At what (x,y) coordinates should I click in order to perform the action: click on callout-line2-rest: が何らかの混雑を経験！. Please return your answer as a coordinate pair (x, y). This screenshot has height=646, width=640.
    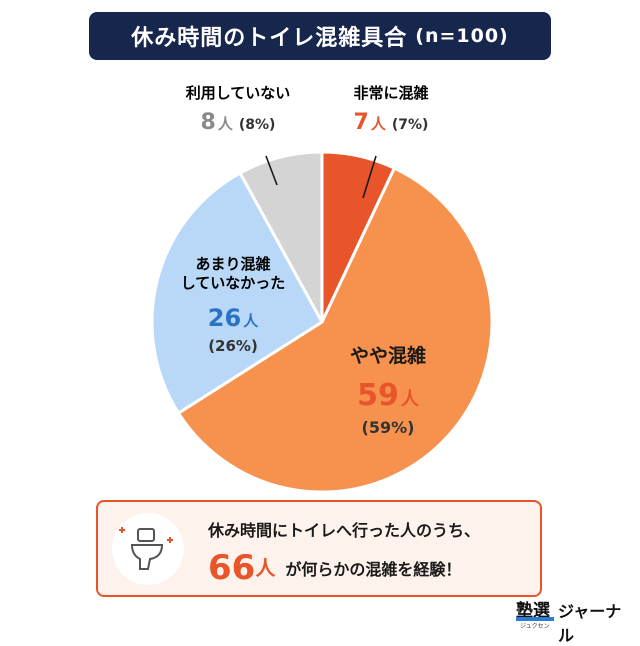
    Looking at the image, I should click on (373, 569).